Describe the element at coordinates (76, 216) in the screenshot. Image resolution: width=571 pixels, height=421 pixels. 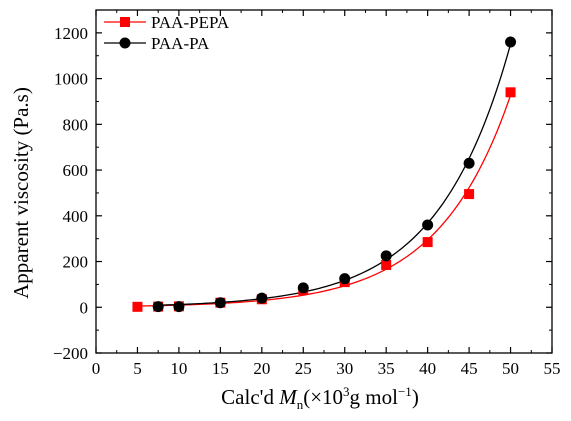
I see `y-tick-label: 400` at that location.